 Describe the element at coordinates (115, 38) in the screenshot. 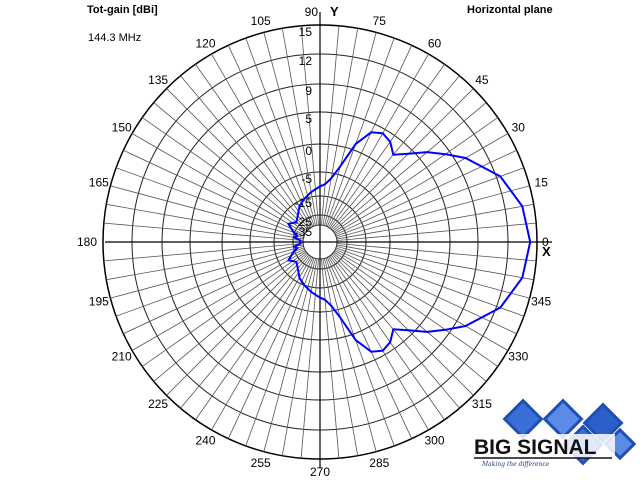

I see `frequency-label: 144.3 MHz` at that location.